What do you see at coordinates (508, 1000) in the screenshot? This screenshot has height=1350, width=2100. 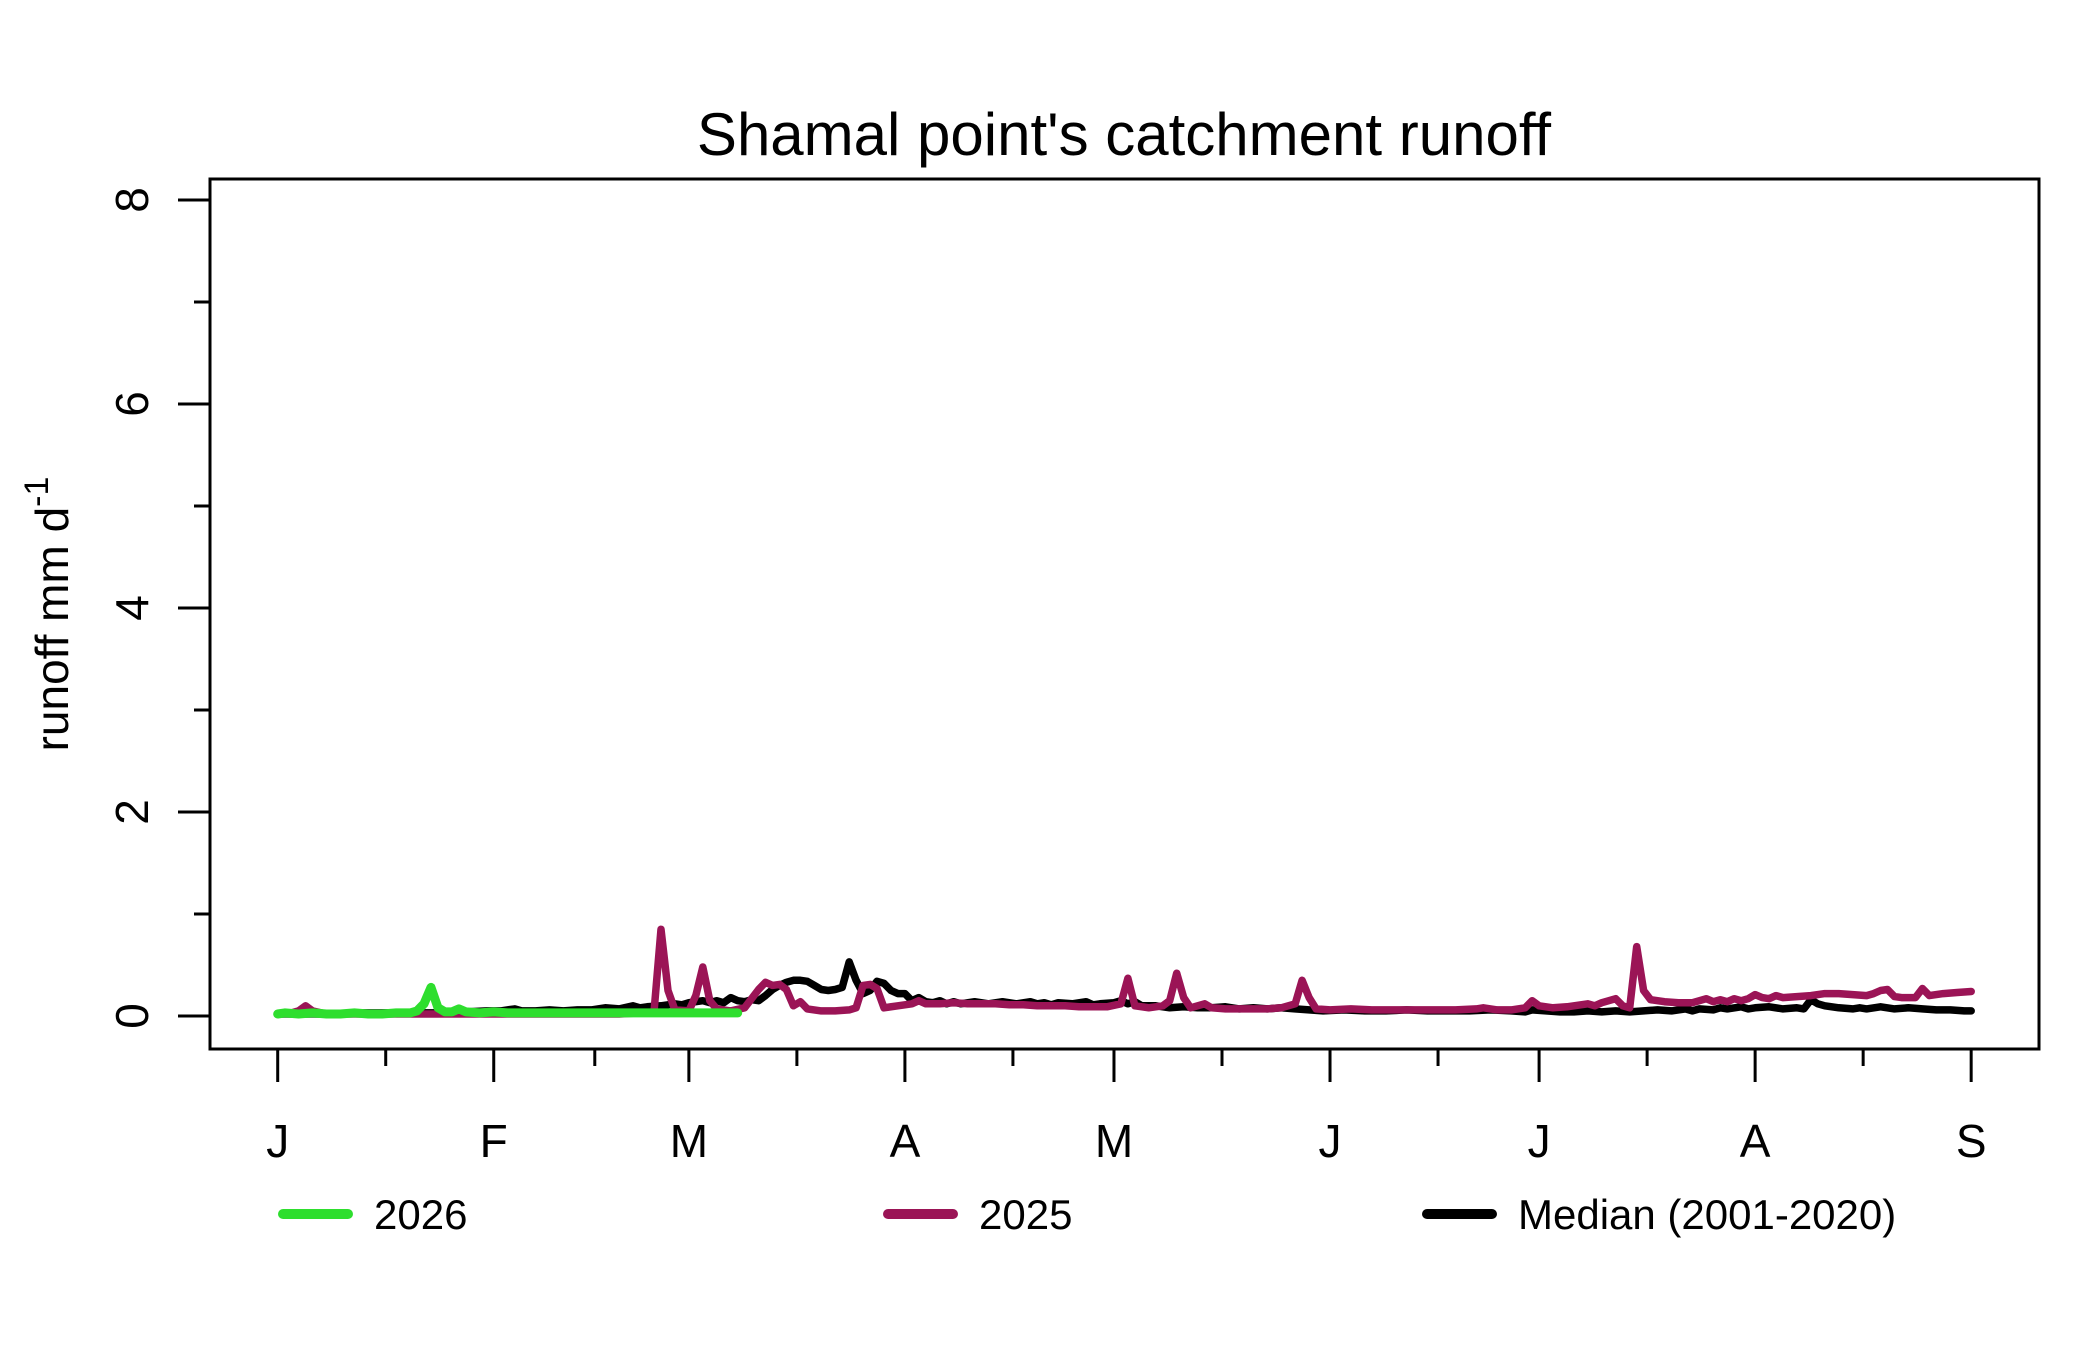 I see `series-line-2026` at bounding box center [508, 1000].